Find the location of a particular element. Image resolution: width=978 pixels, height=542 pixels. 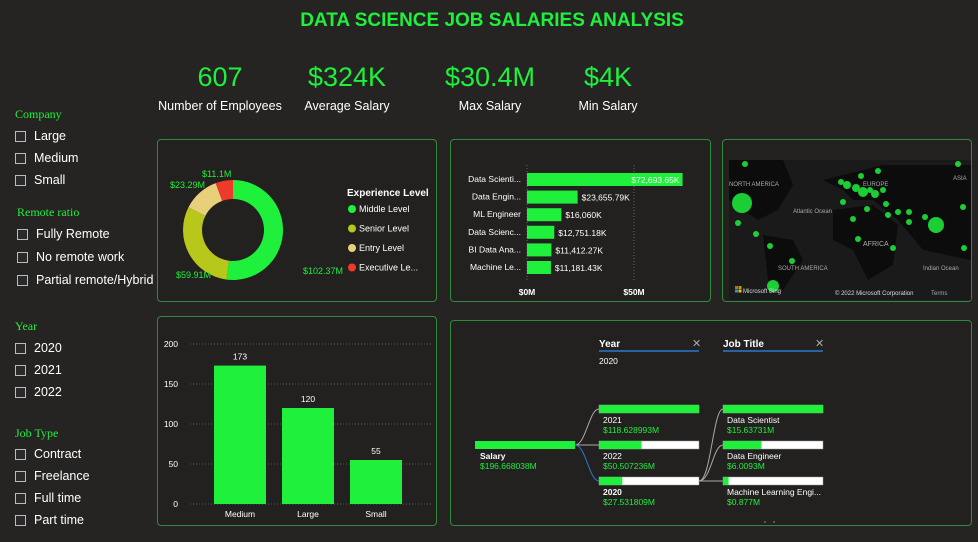

y-tick-label: 0 is located at coordinates (175, 504).